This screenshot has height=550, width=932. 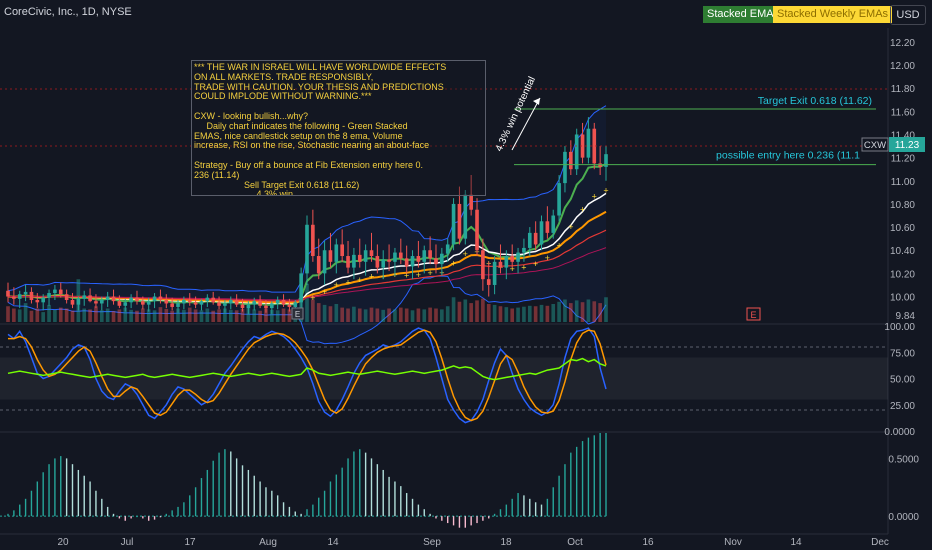 I want to click on price-tag-value-box, so click(x=907, y=144).